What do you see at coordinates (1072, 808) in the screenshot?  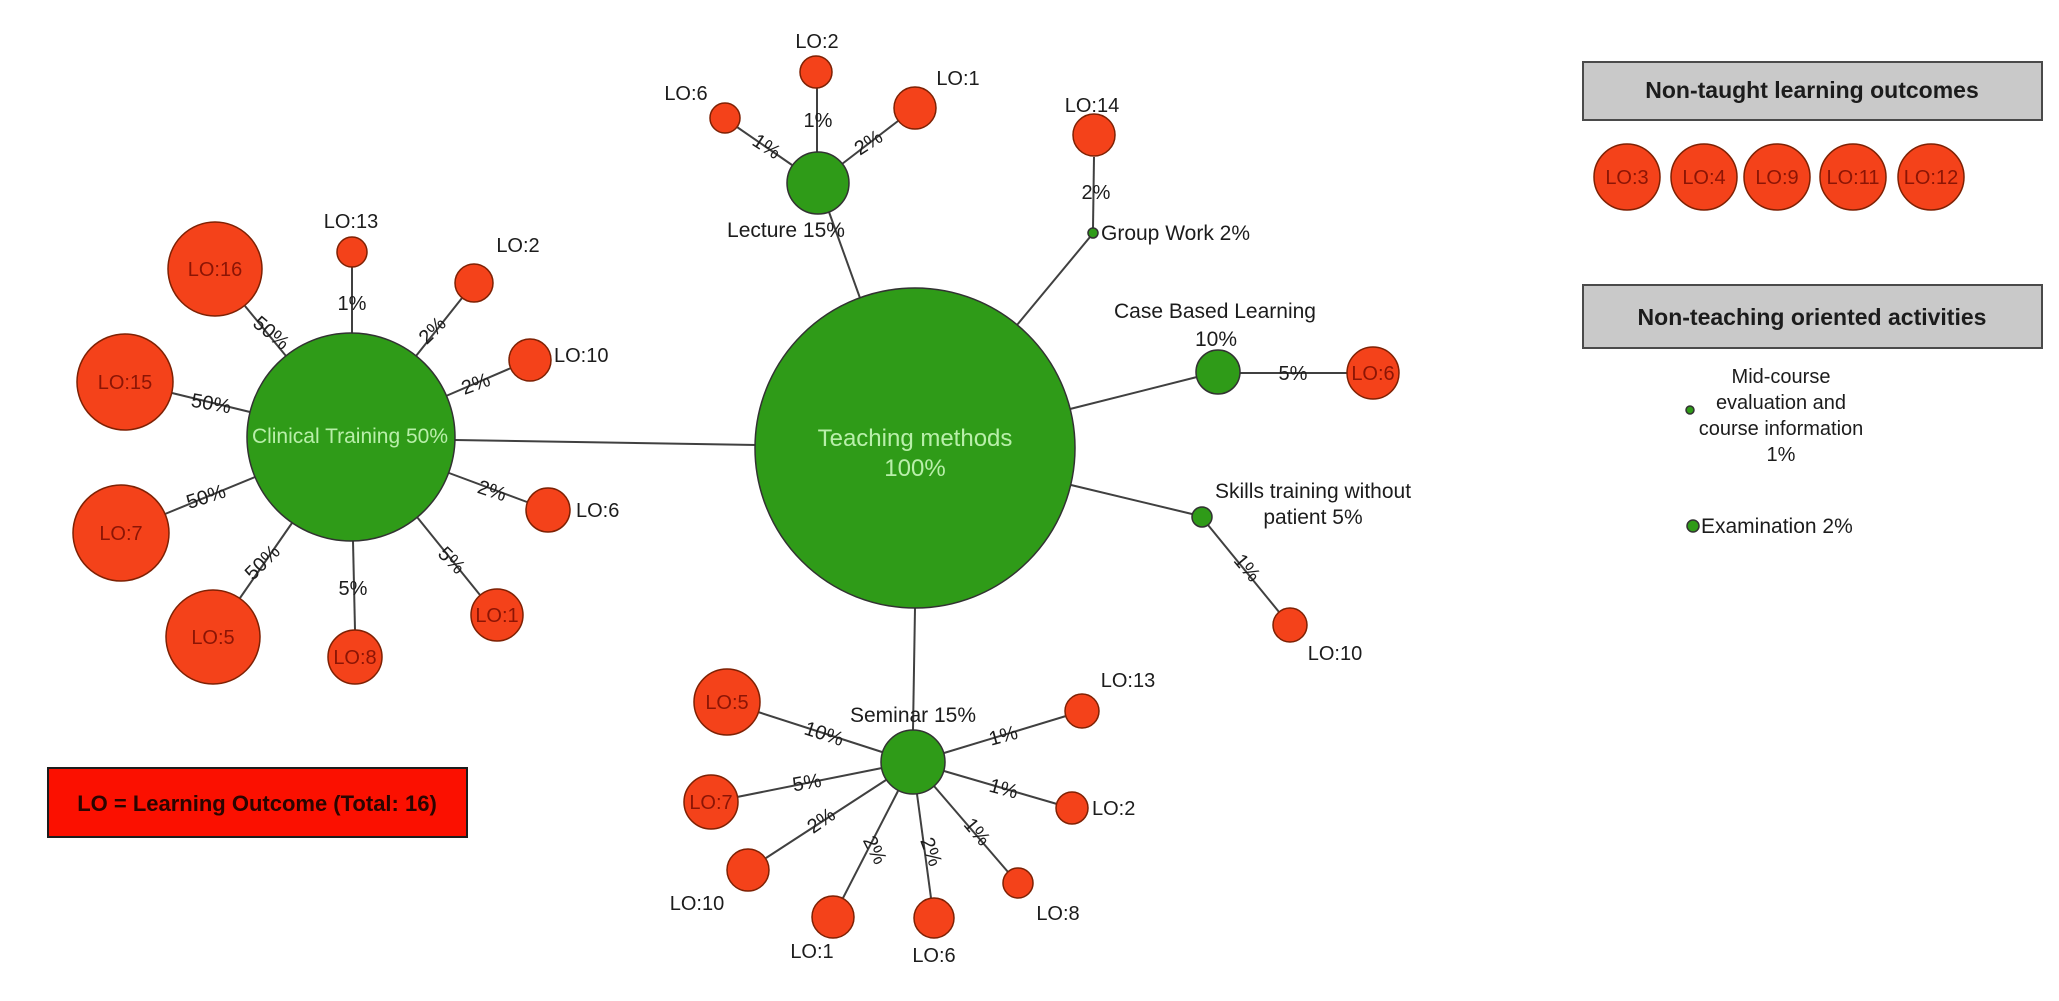 I see `seminar-lo2-node` at bounding box center [1072, 808].